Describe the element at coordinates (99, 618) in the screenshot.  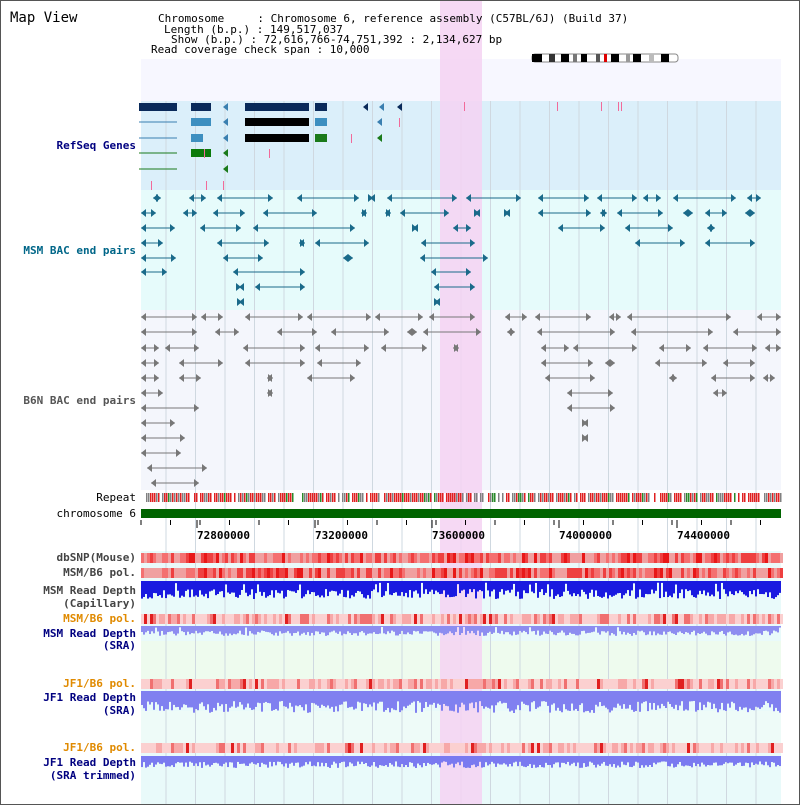
I see `msm-pol-track-label-2: MSM/B6 pol.` at that location.